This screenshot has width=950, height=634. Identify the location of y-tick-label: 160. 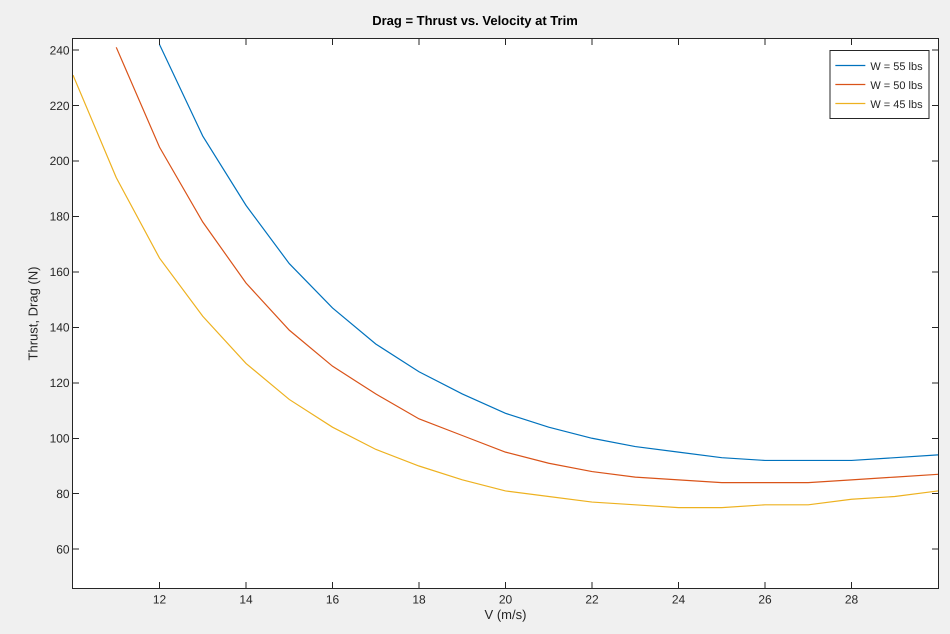
(60, 272).